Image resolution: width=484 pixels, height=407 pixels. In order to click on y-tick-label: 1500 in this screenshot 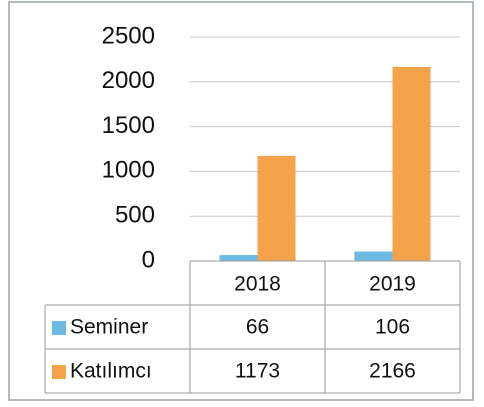, I will do `click(128, 125)`.